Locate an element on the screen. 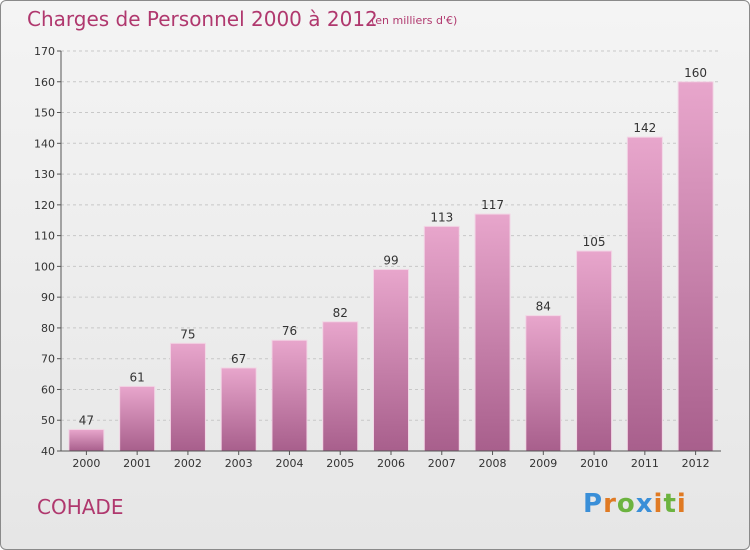 The width and height of the screenshot is (750, 550). y-tick-label: 70 is located at coordinates (48, 359).